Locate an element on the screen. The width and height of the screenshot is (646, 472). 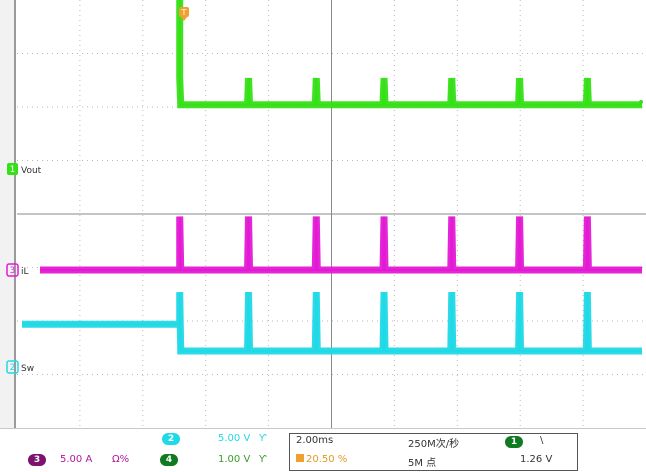
sw-label: Sw is located at coordinates (27, 369).